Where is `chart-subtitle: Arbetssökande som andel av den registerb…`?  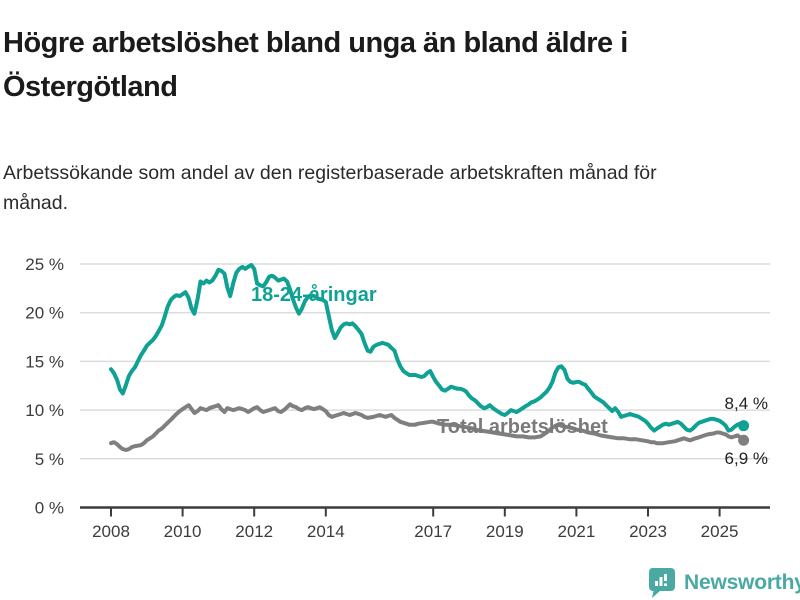
chart-subtitle: Arbetssökande som andel av den registerb… is located at coordinates (330, 187).